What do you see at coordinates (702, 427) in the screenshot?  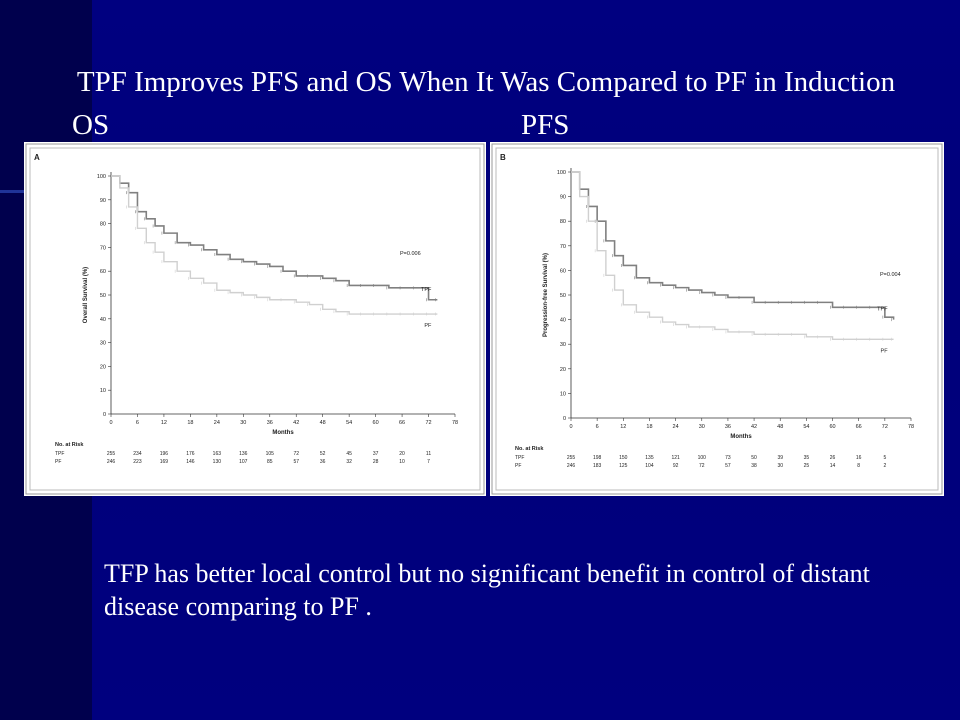 I see `x-tick-label: 30` at bounding box center [702, 427].